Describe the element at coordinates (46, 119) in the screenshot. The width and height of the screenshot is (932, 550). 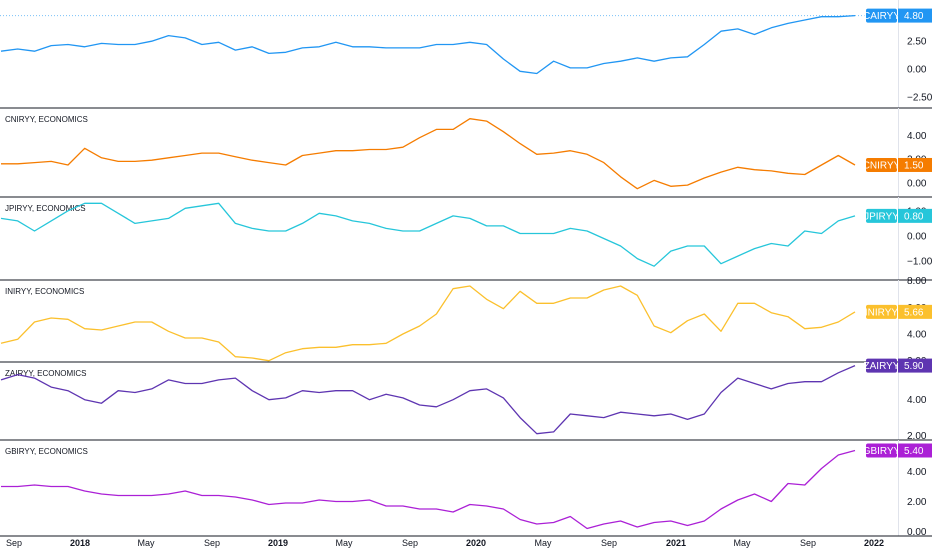
I see `pane-title: CNIRYY, ECONOMICS` at that location.